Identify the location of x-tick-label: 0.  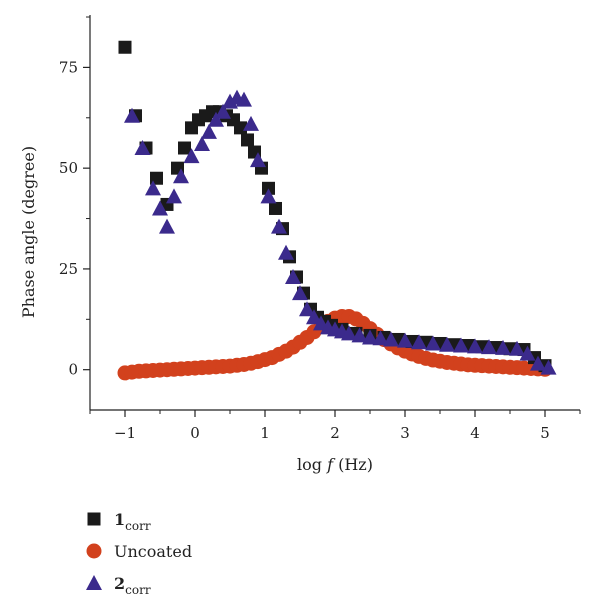
(195, 433).